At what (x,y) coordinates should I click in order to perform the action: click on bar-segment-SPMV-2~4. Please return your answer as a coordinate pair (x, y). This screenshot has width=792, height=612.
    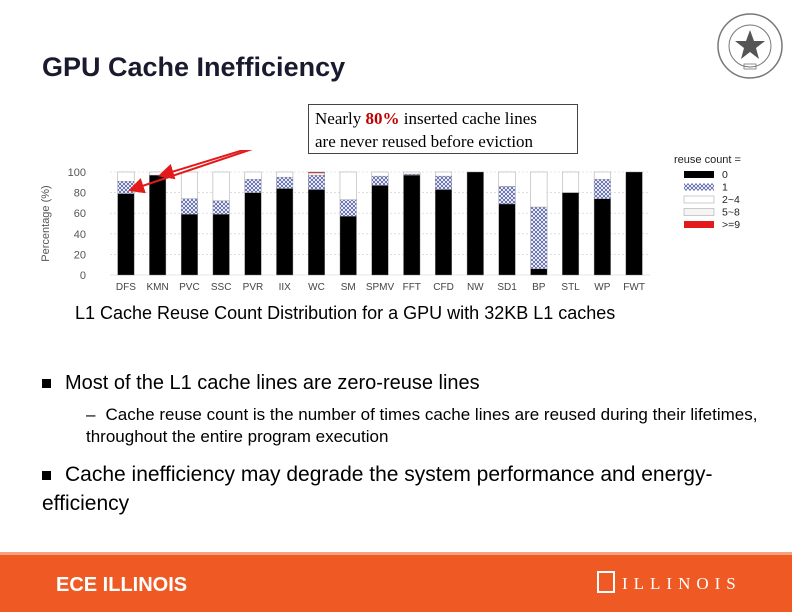
    Looking at the image, I should click on (380, 174).